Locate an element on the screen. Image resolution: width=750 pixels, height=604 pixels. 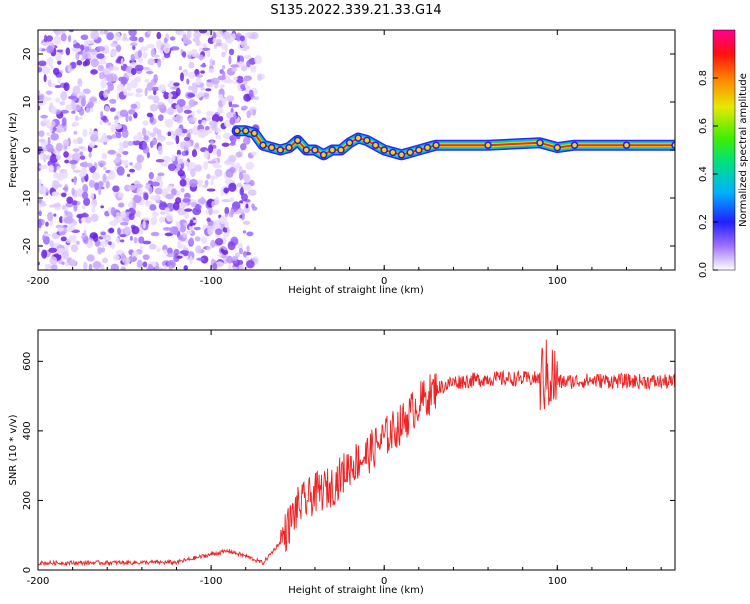
colorbar-tick-label: 0.0 is located at coordinates (703, 270).